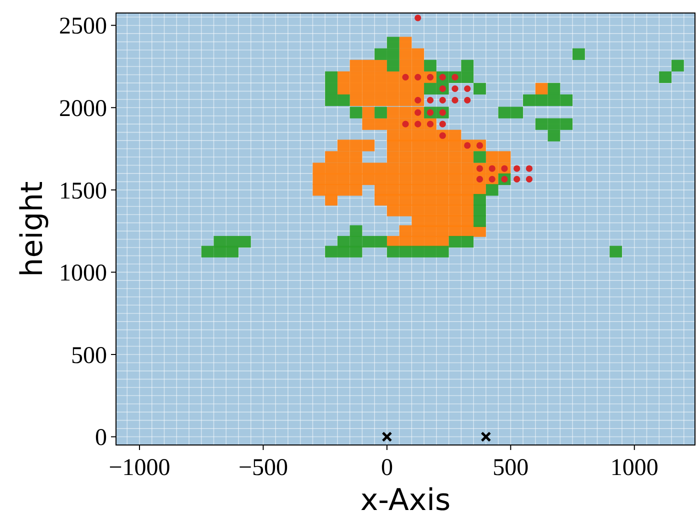 This screenshot has height=521, width=699. Describe the element at coordinates (83, 109) in the screenshot. I see `y-tick-label: 2000` at that location.